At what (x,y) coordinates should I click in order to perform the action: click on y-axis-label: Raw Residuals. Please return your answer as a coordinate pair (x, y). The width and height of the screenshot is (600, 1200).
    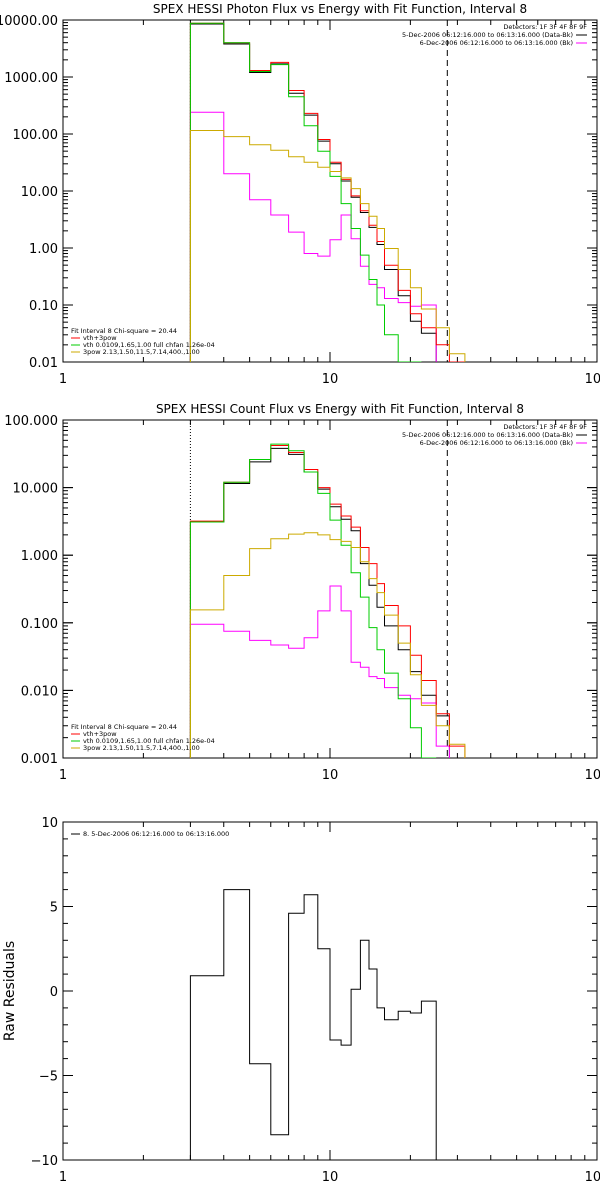
    Looking at the image, I should click on (10, 991).